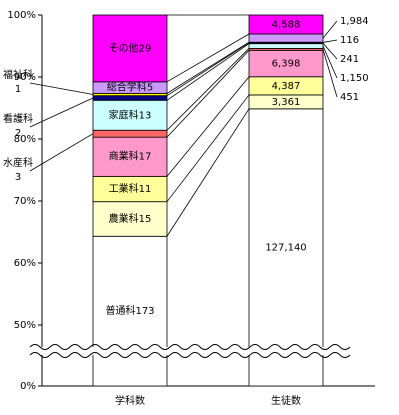 This screenshot has width=399, height=415. I want to click on value-label: 3,361, so click(286, 102).